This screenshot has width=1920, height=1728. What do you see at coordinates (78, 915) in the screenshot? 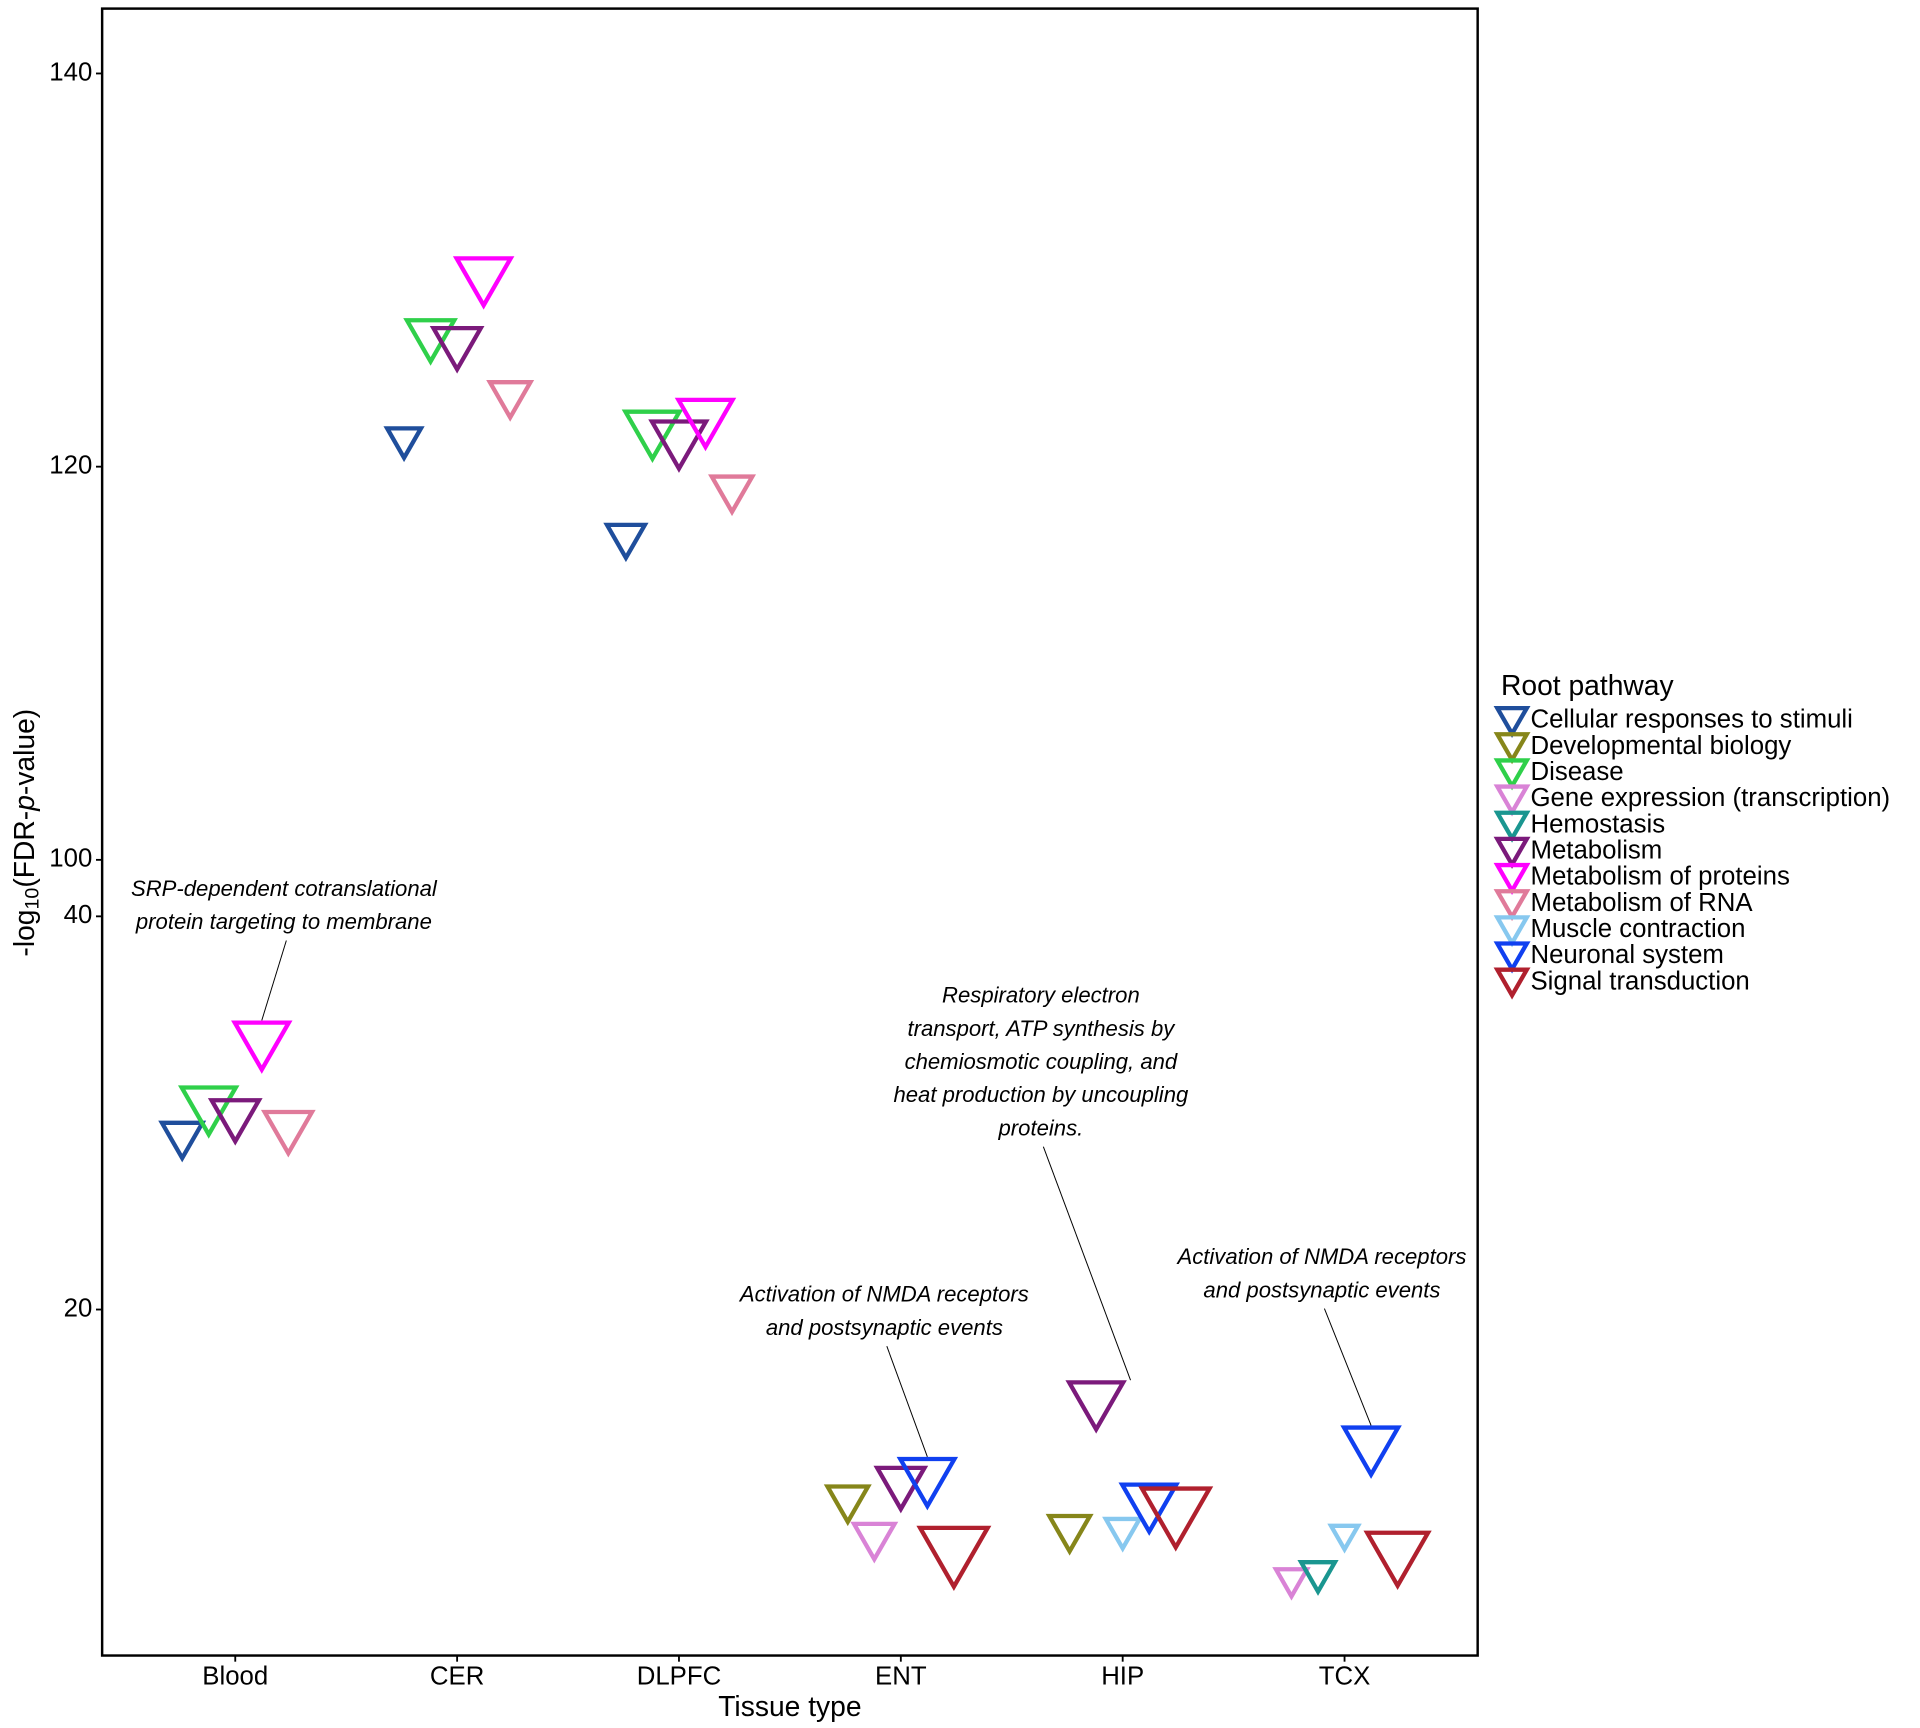
I see `y-tick-label: 40` at bounding box center [78, 915].